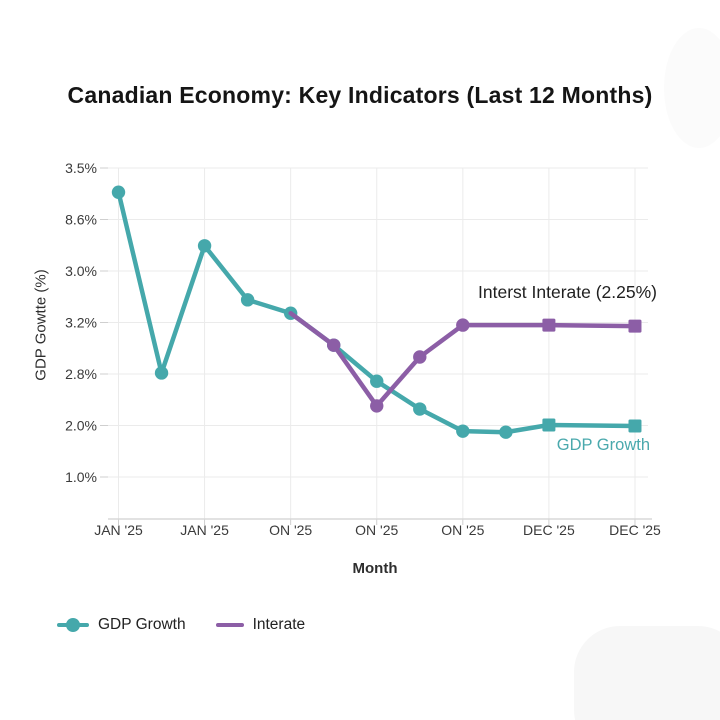 This screenshot has height=720, width=720. I want to click on interate-line-icon, so click(229, 625).